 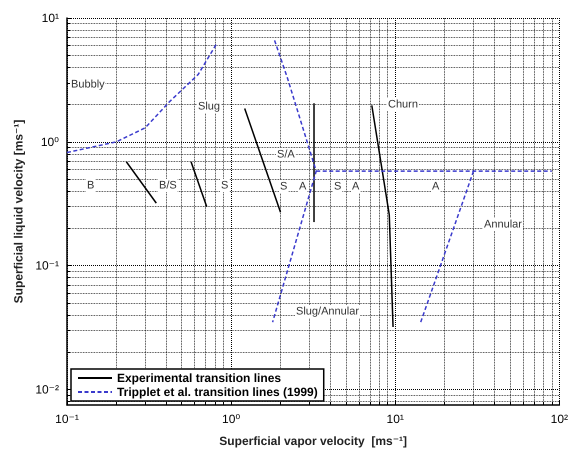 What do you see at coordinates (51, 18) in the screenshot?
I see `y-tick-label: 10¹` at bounding box center [51, 18].